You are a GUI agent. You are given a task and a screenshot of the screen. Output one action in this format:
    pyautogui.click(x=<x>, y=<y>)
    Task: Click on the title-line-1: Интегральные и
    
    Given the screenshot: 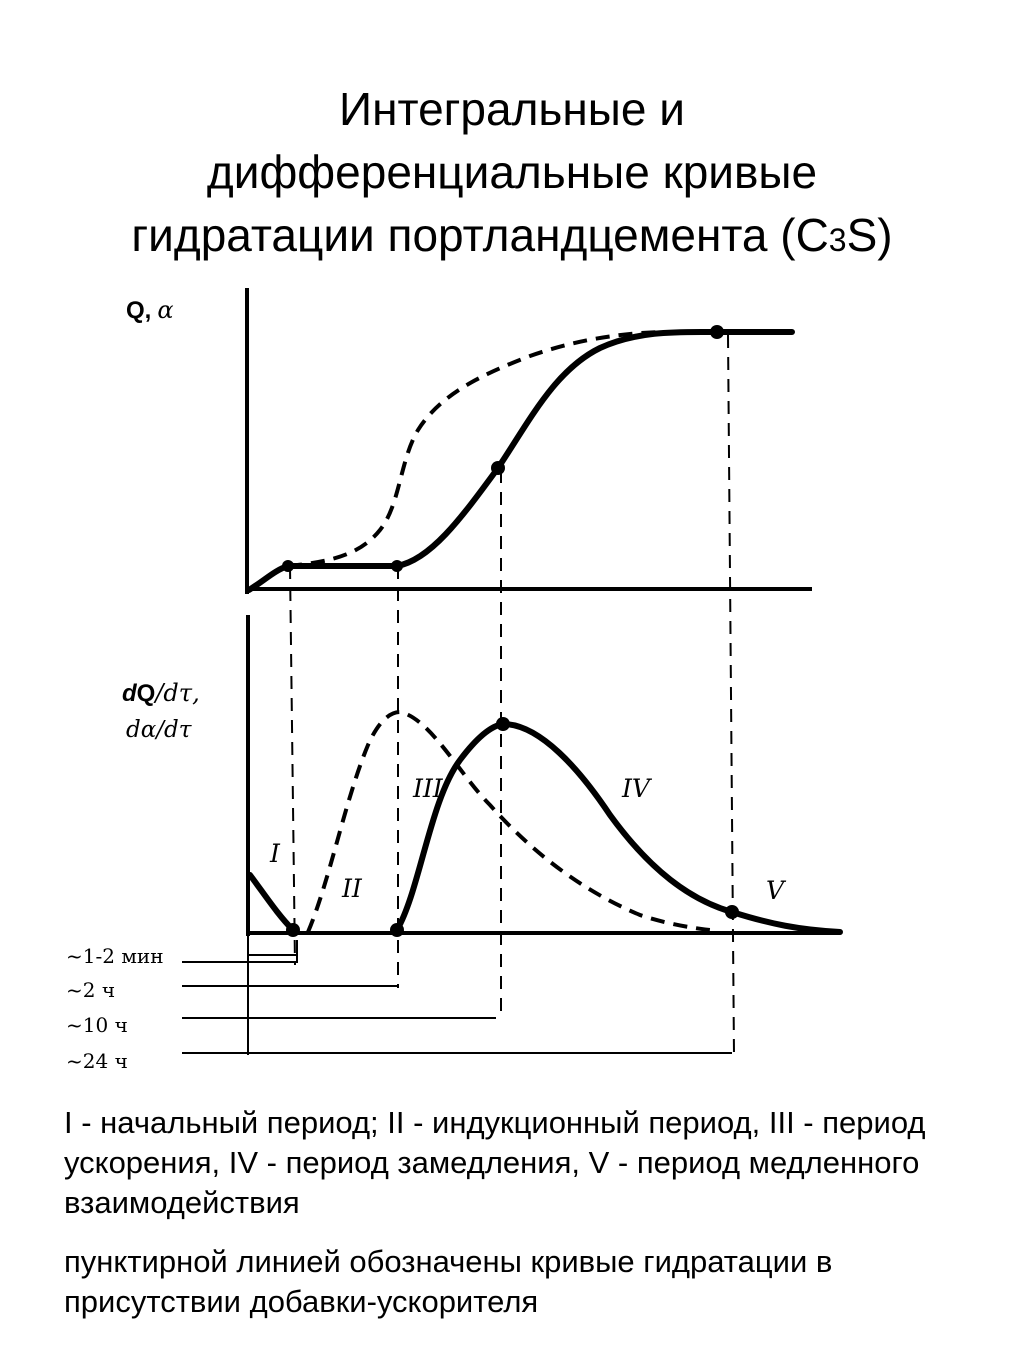 What is the action you would take?
    pyautogui.click(x=512, y=109)
    